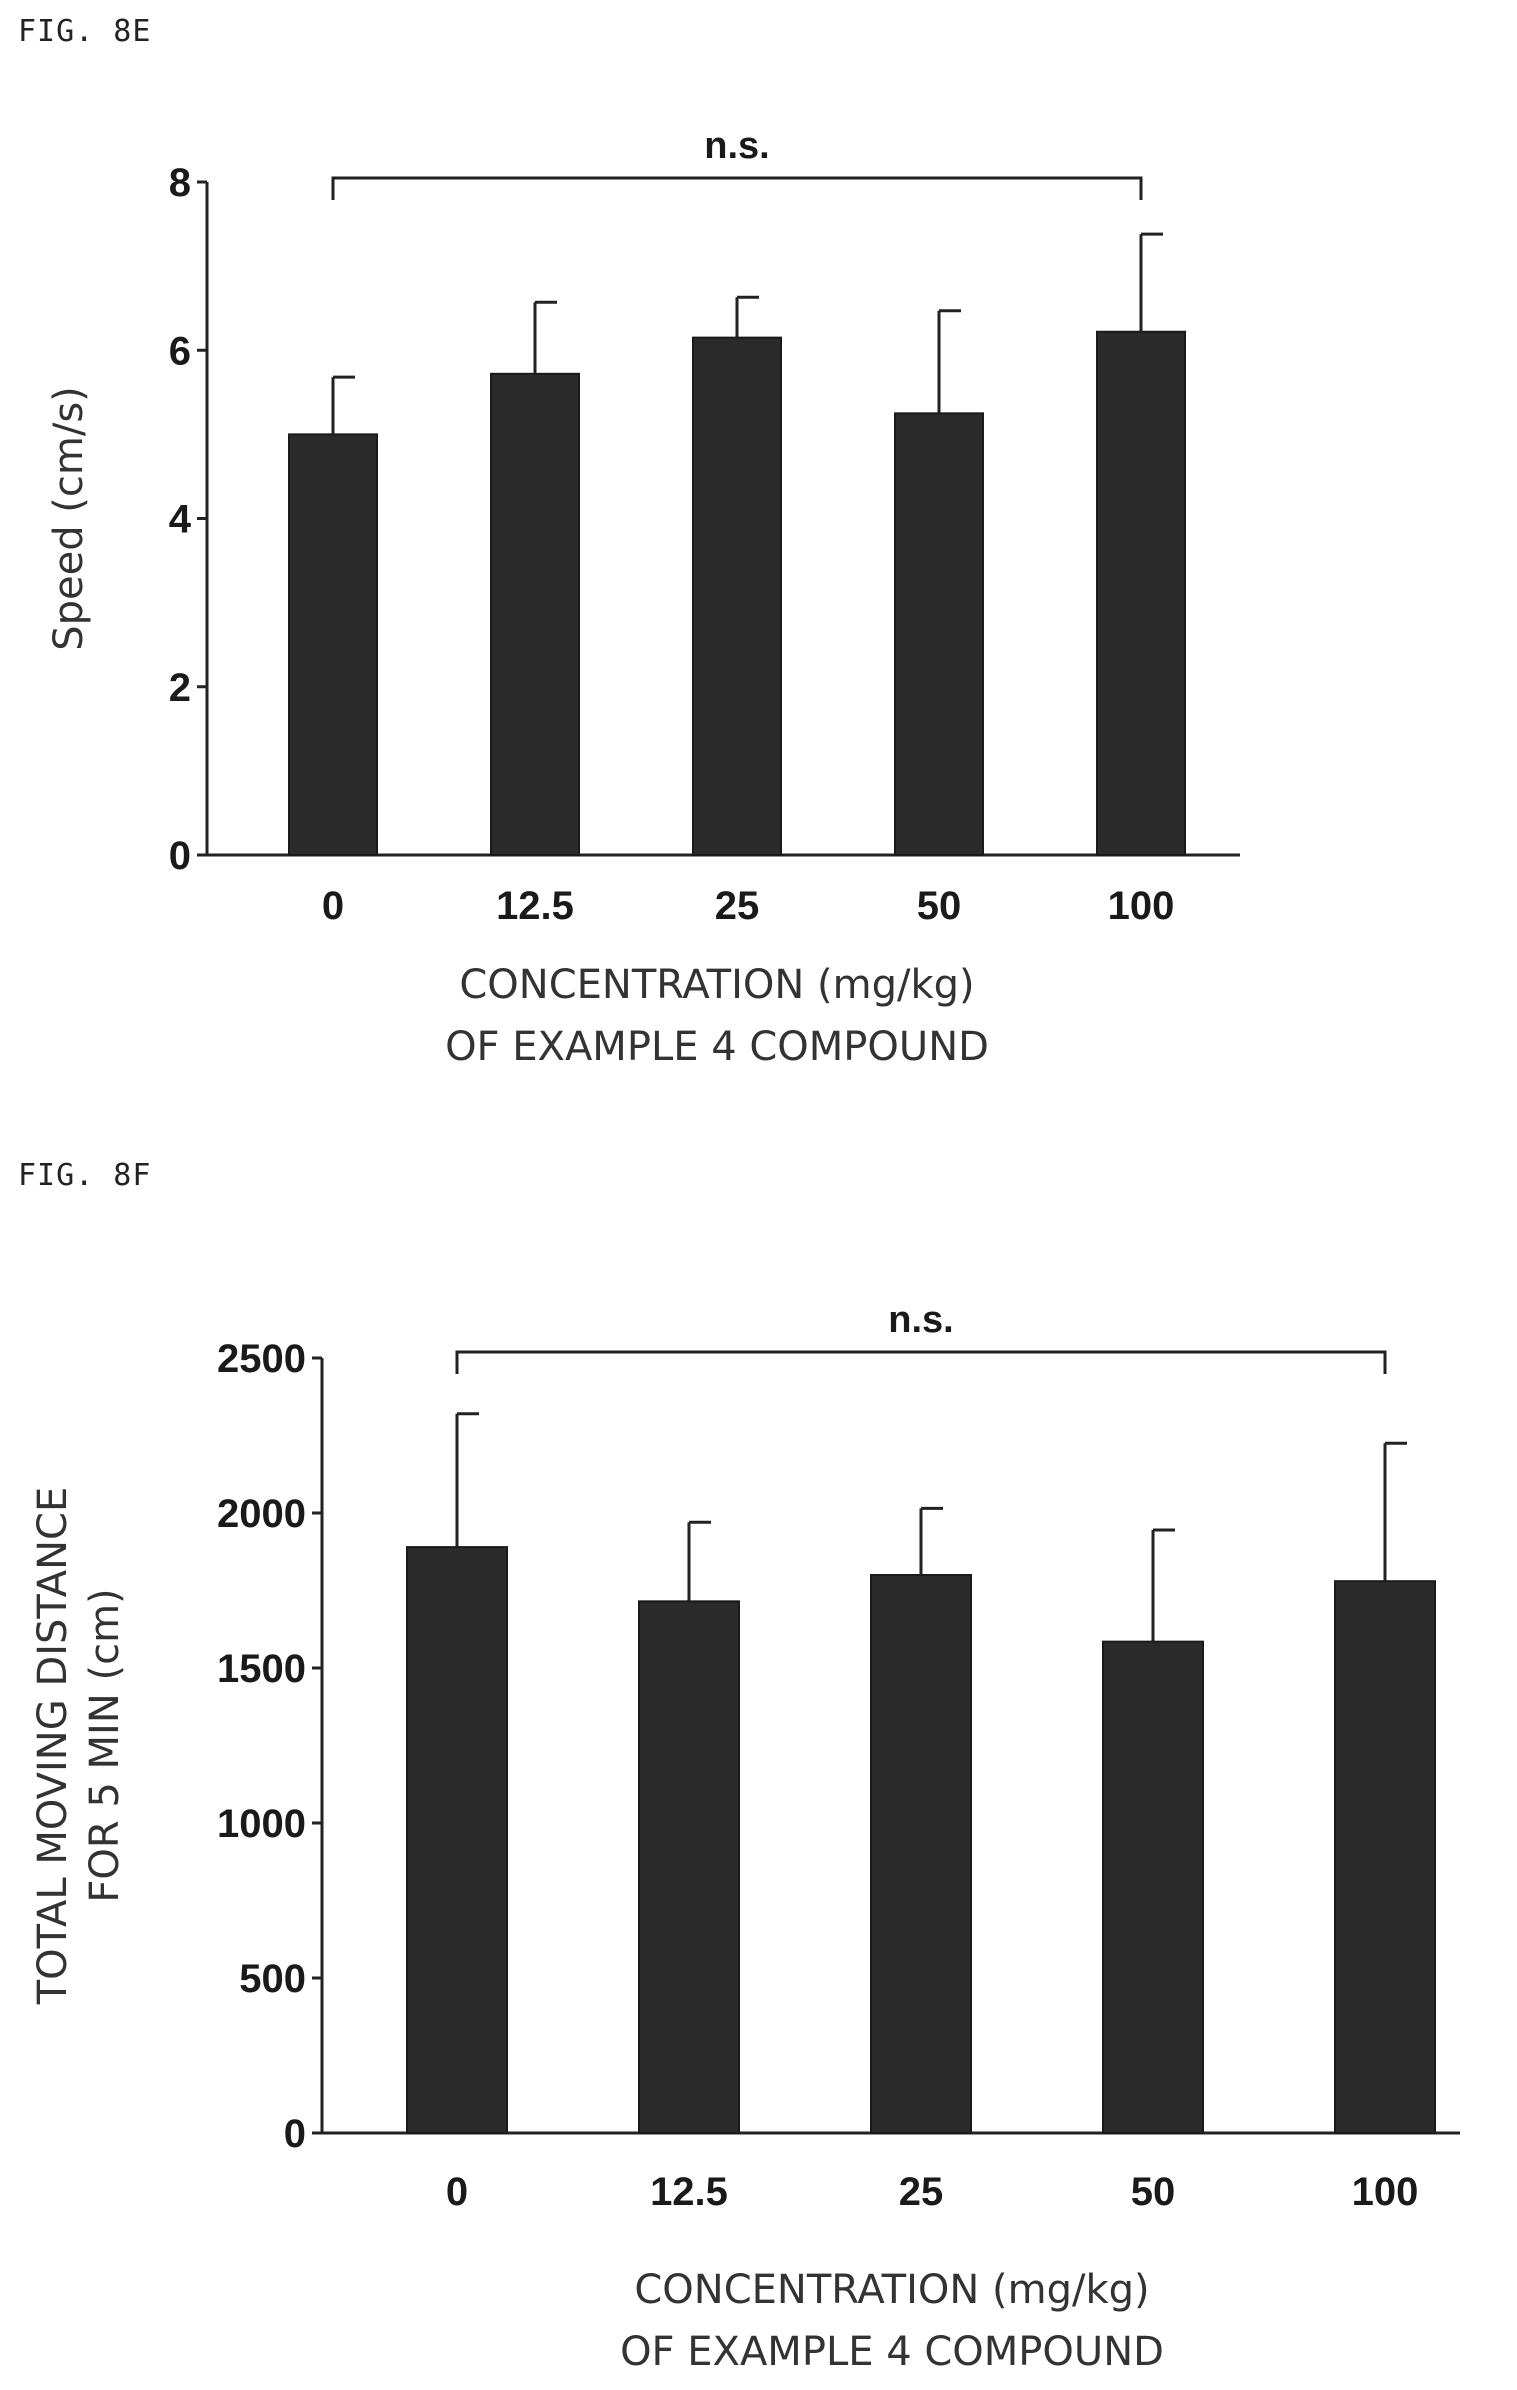  Describe the element at coordinates (105, 1745) in the screenshot. I see `y-axis-title-line: FOR 5 MIN (cm)` at that location.